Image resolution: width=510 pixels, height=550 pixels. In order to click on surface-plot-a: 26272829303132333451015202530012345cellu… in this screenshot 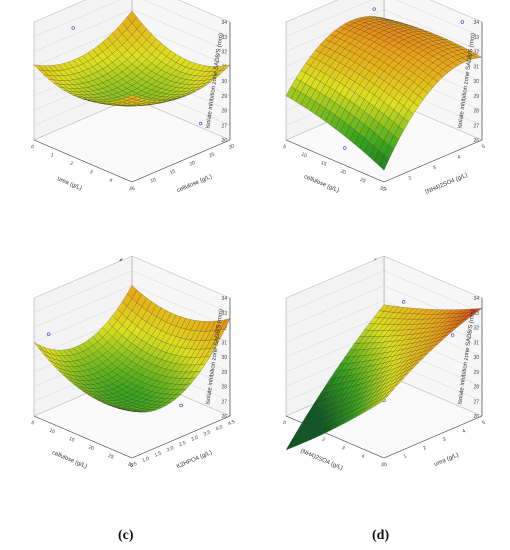, I will do `click(133, 97)`.